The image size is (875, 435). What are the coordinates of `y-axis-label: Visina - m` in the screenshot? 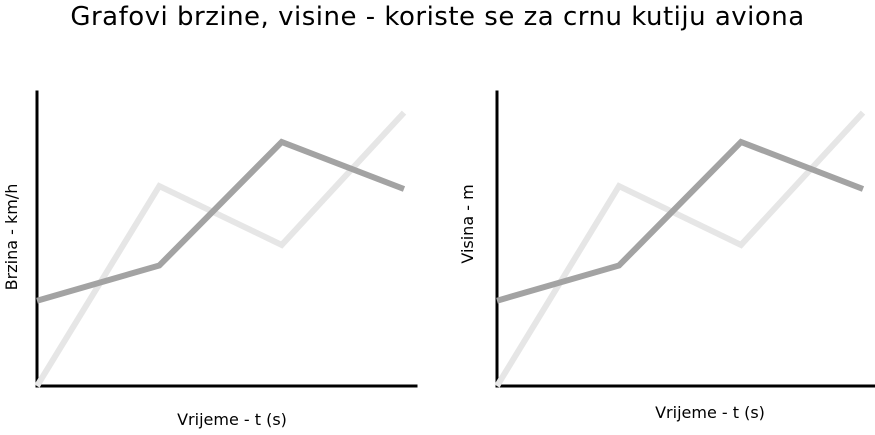 It's located at (467, 223).